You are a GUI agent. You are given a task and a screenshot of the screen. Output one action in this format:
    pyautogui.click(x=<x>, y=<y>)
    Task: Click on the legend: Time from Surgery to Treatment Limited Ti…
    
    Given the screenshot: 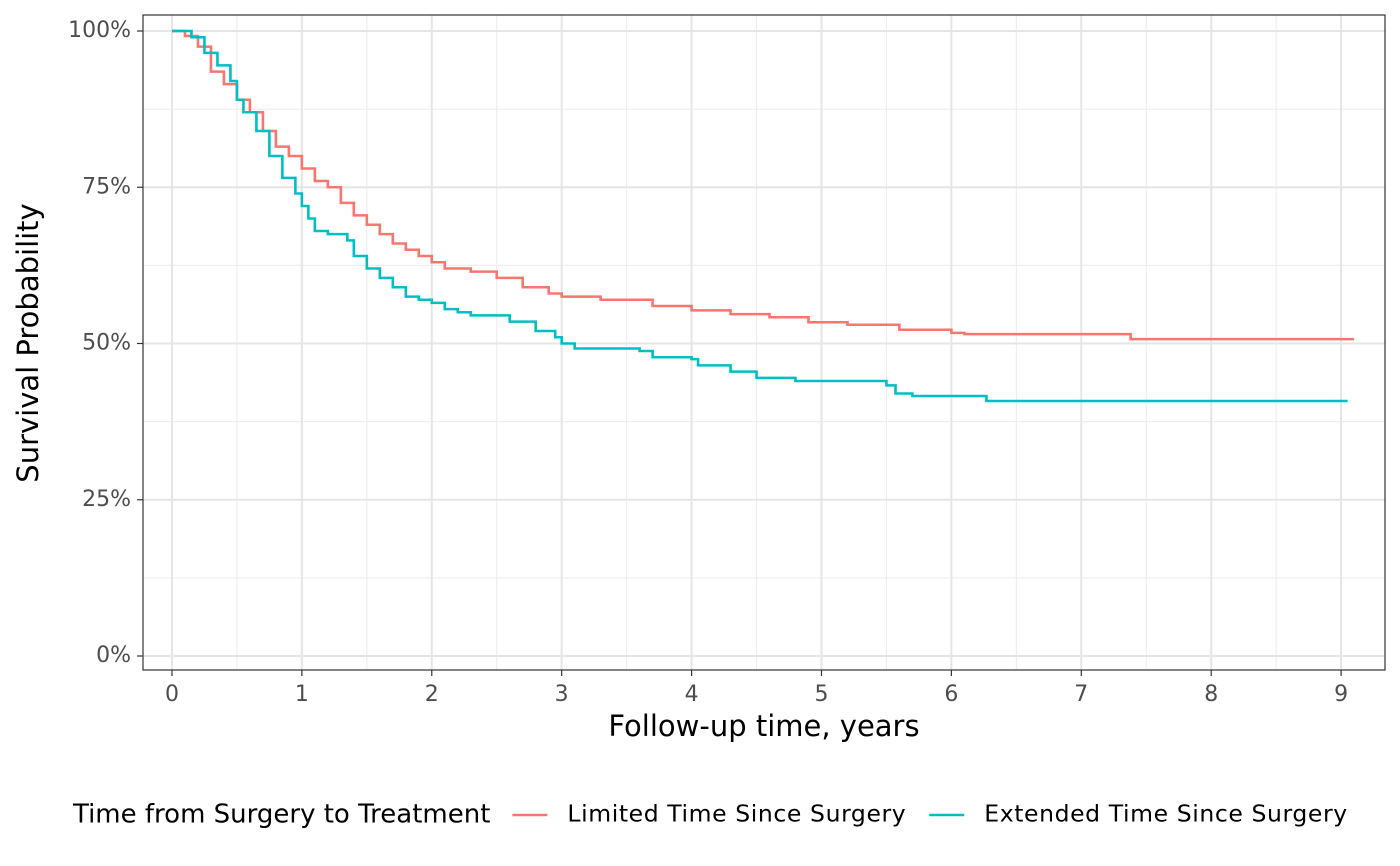 What is the action you would take?
    pyautogui.click(x=709, y=815)
    